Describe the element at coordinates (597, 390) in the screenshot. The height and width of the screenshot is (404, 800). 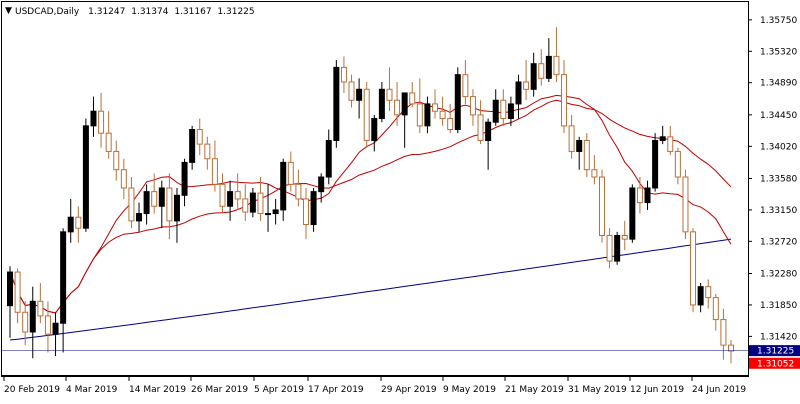
I see `x-tick-label: 31 May 2019` at that location.